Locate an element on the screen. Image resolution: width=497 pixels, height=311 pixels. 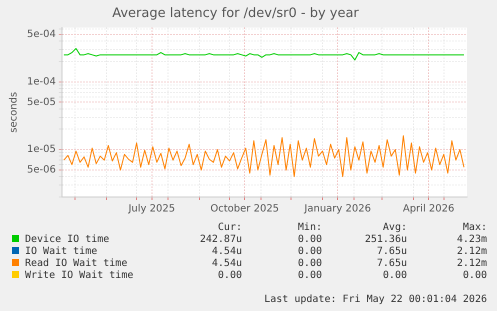
text: 251.36u is located at coordinates (385, 240).